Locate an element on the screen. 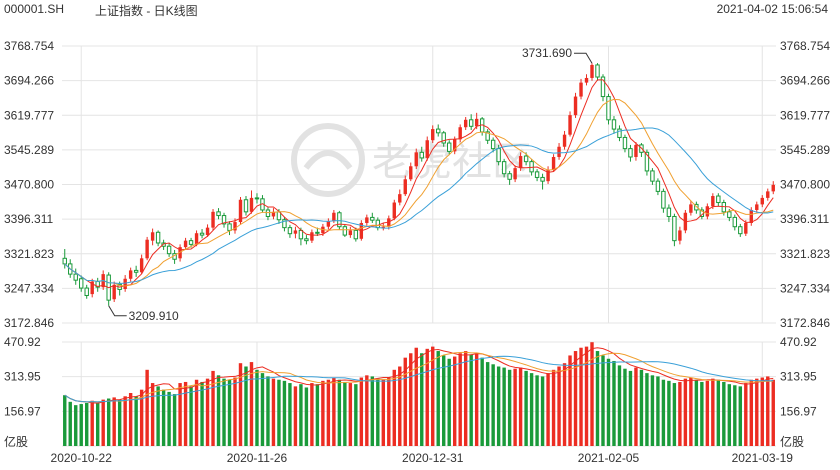 The width and height of the screenshot is (840, 470). stock-code: 000001.SH is located at coordinates (34, 9).